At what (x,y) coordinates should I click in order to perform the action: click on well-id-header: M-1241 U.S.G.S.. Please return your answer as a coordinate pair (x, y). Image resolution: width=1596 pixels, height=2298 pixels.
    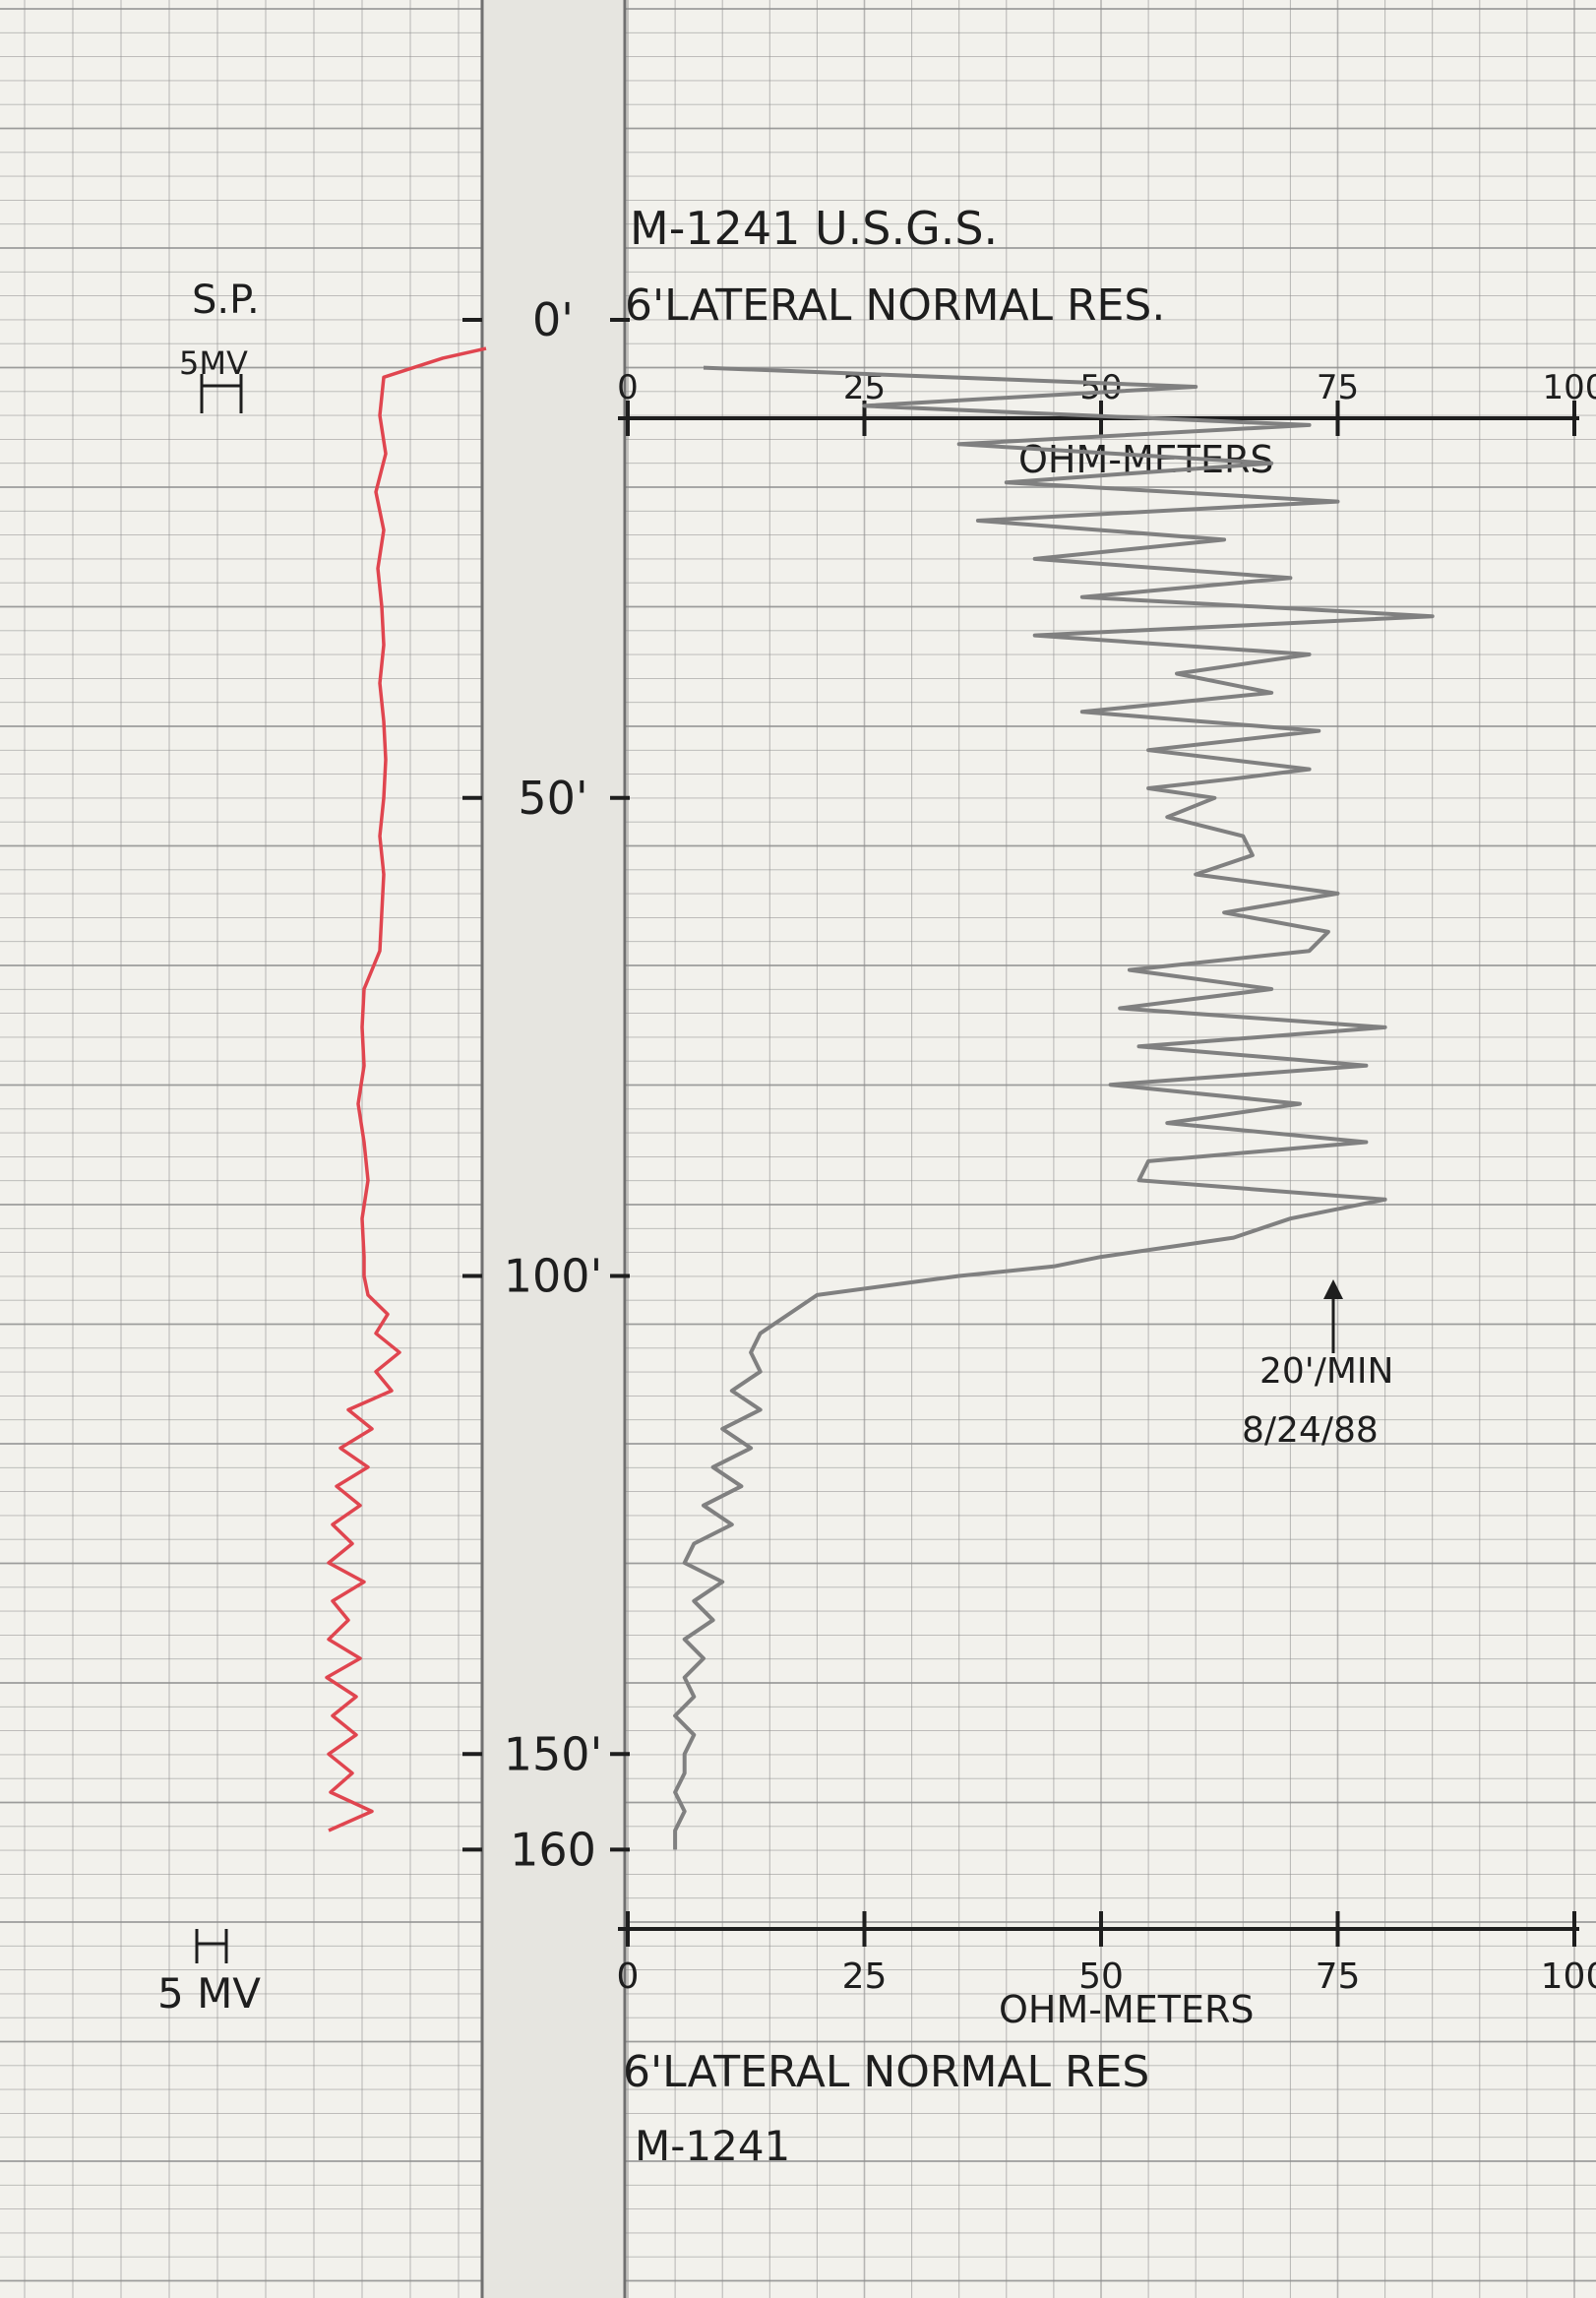
    Looking at the image, I should click on (814, 228).